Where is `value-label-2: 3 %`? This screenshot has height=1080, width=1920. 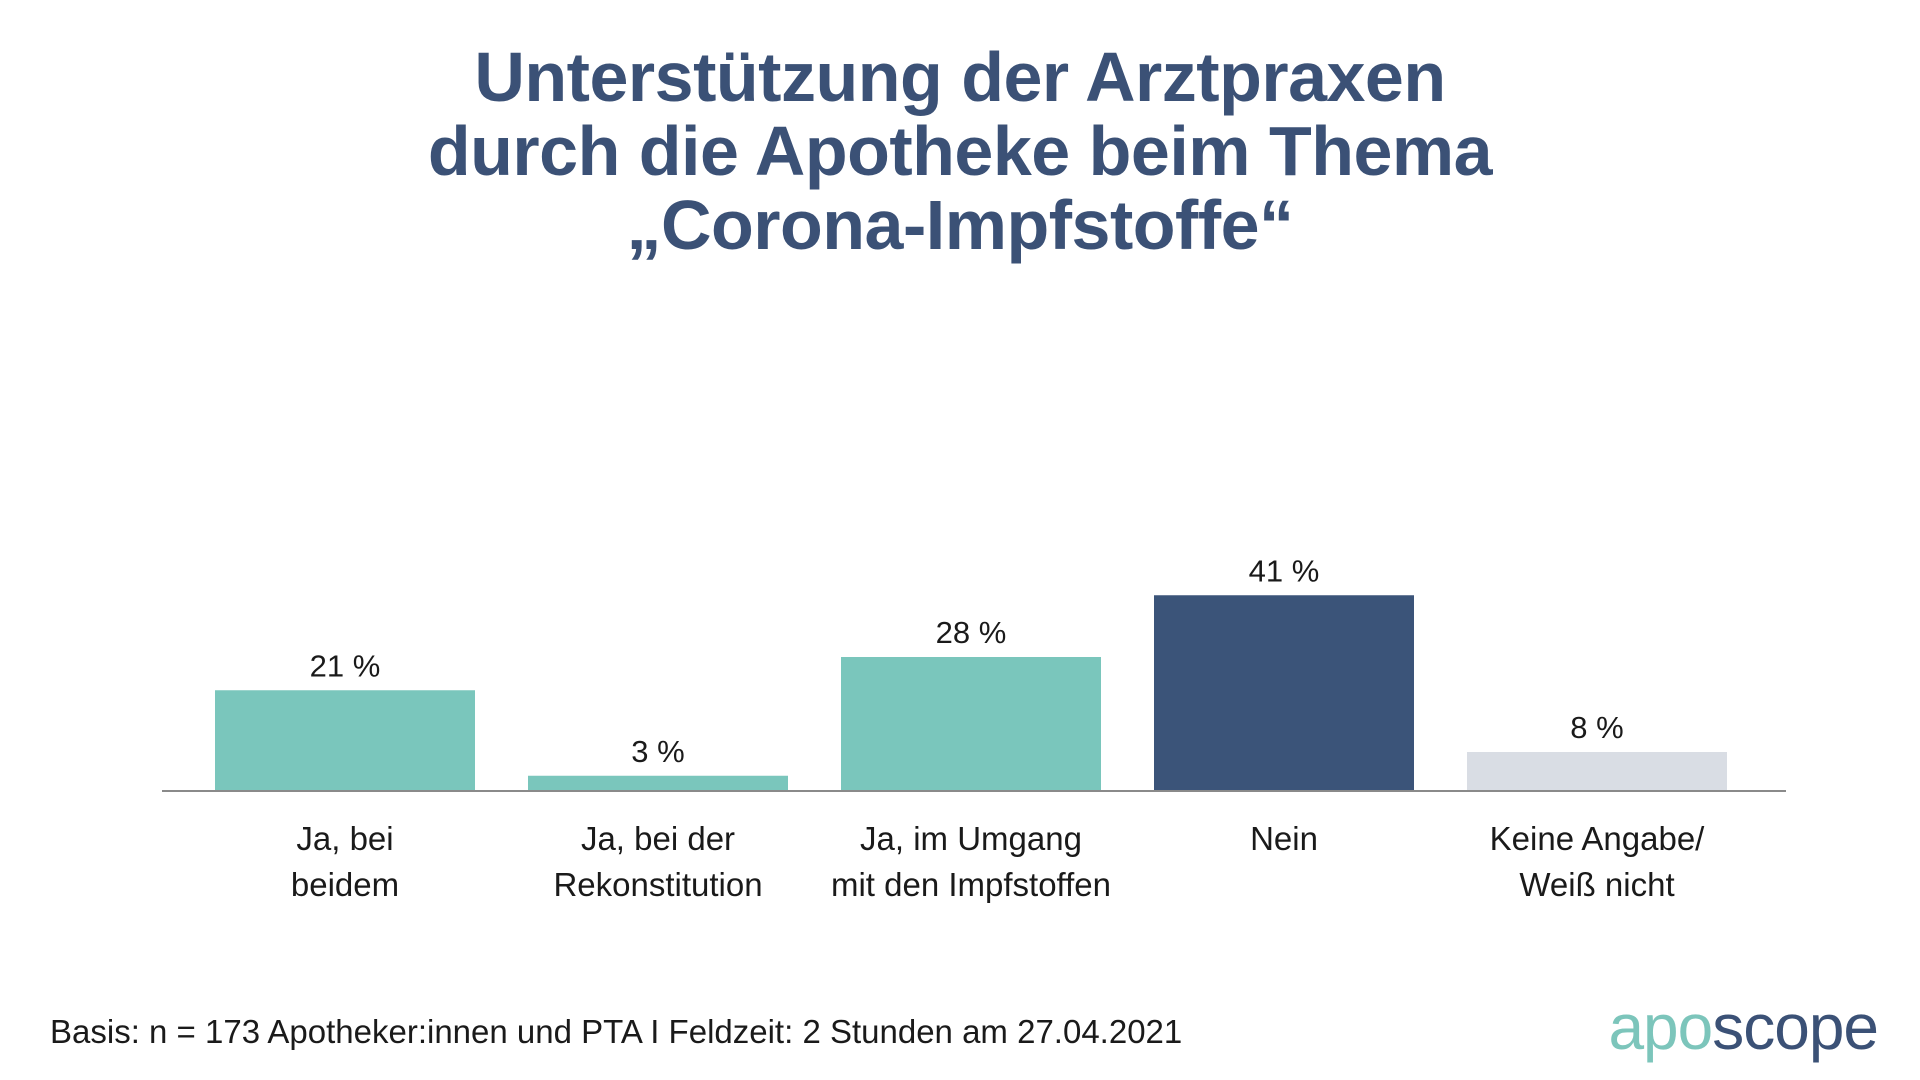
value-label-2: 3 % is located at coordinates (657, 751).